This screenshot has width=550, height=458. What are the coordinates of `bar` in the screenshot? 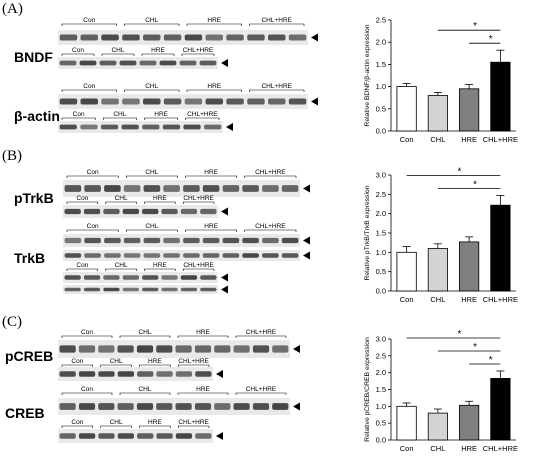 It's located at (438, 270).